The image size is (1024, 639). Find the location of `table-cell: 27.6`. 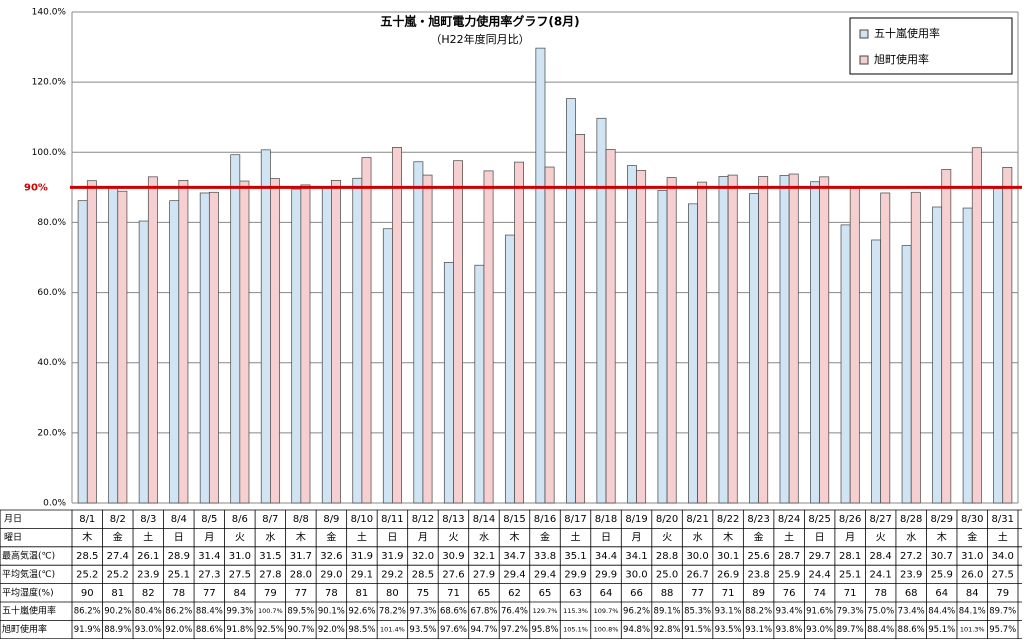

table-cell: 27.6 is located at coordinates (453, 574).